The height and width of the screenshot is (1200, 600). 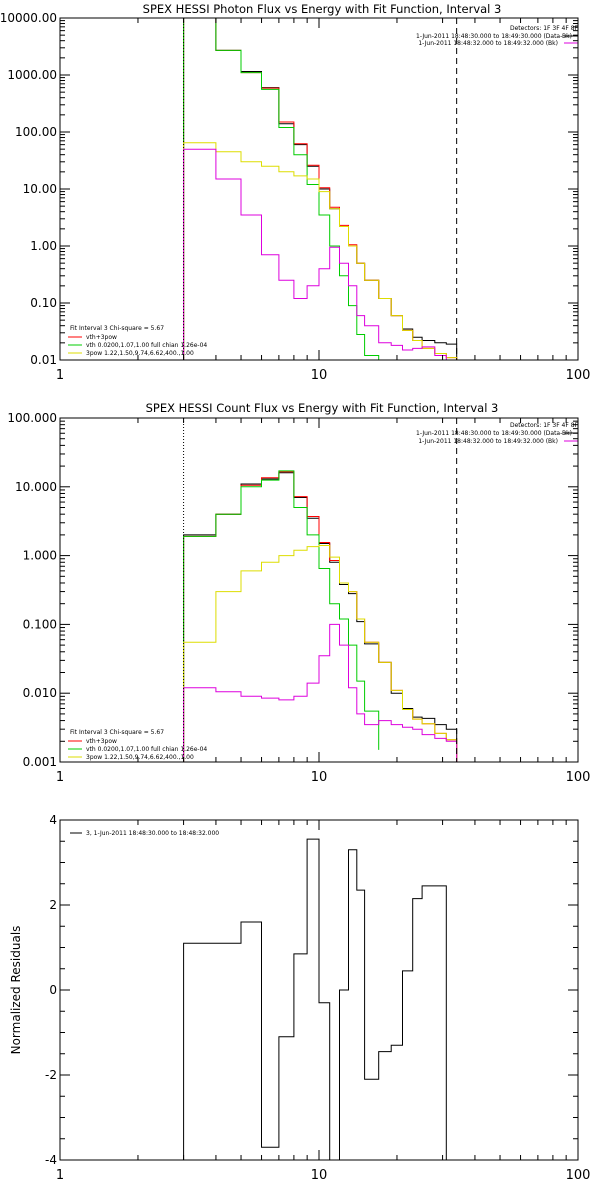 I want to click on count-flux-legend-entry-3: 3pow 1.22,1.50,9.74,6.62,400.,1.00, so click(x=140, y=757).